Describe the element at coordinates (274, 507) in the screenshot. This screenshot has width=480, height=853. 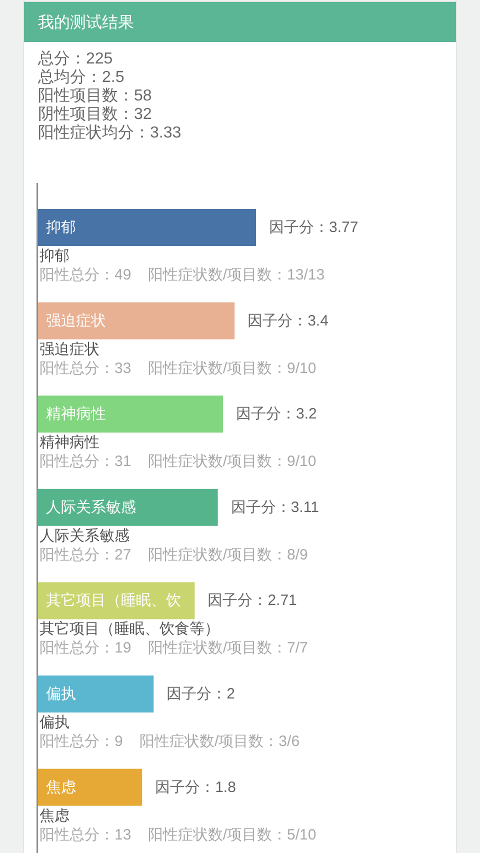
I see `data-label: 因子分：3.11` at that location.